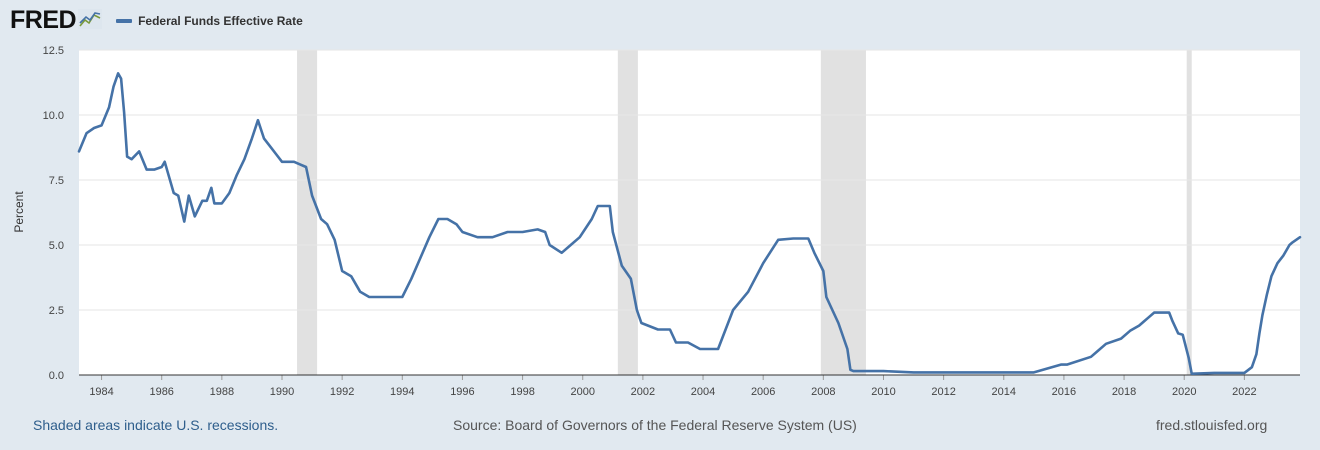 The width and height of the screenshot is (1320, 450). Describe the element at coordinates (19, 212) in the screenshot. I see `y-axis-label: Percent` at that location.